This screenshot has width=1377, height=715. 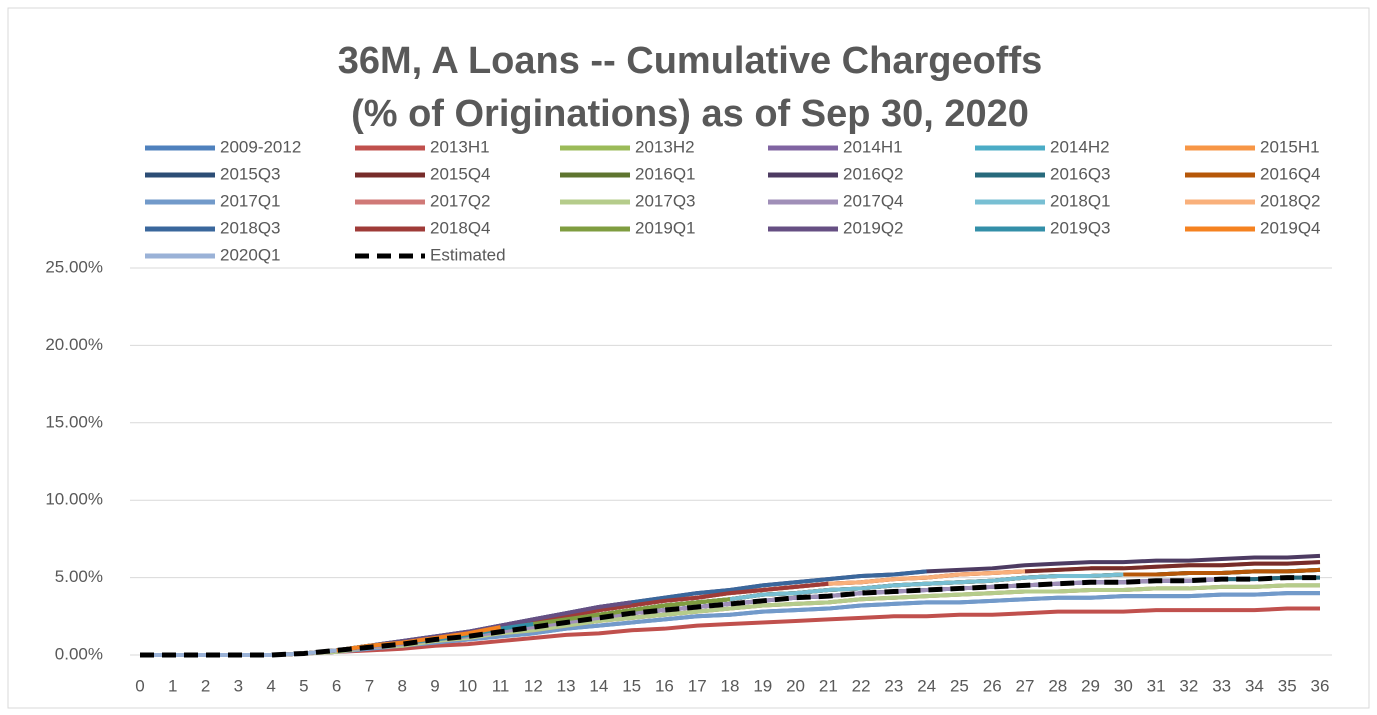 I want to click on x-tick-label: 8, so click(x=401, y=685).